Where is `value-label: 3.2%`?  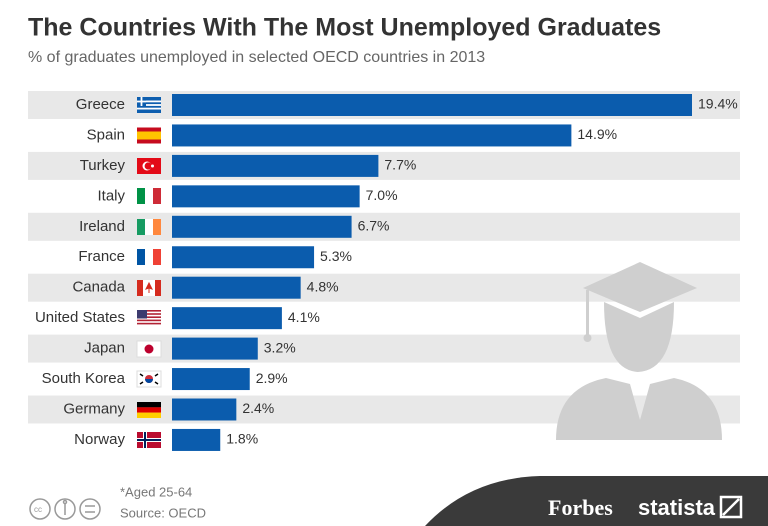 value-label: 3.2% is located at coordinates (280, 347).